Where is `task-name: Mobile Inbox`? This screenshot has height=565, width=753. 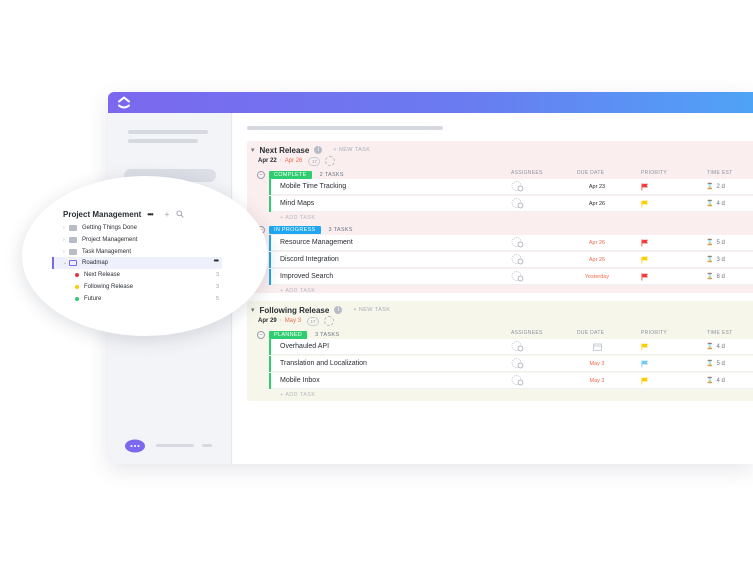
task-name: Mobile Inbox is located at coordinates (300, 380).